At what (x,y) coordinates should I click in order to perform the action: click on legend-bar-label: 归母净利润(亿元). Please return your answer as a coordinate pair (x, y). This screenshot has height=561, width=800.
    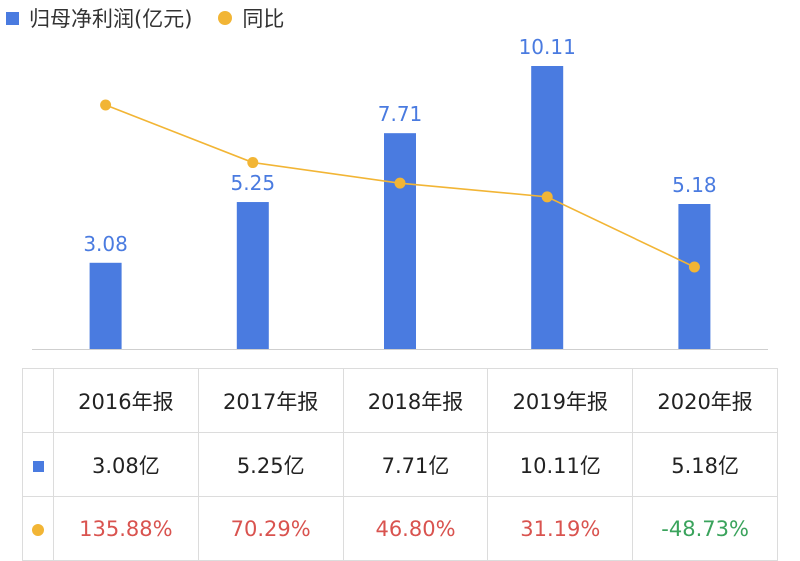
    Looking at the image, I should click on (111, 19).